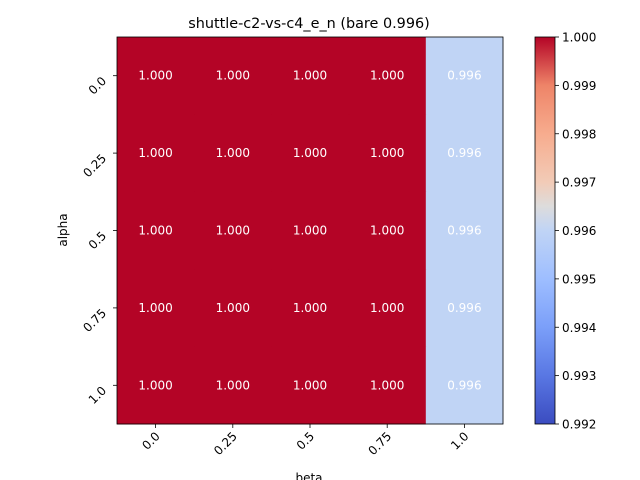 The height and width of the screenshot is (480, 640). I want to click on y-tick-label: 1.0, so click(97, 395).